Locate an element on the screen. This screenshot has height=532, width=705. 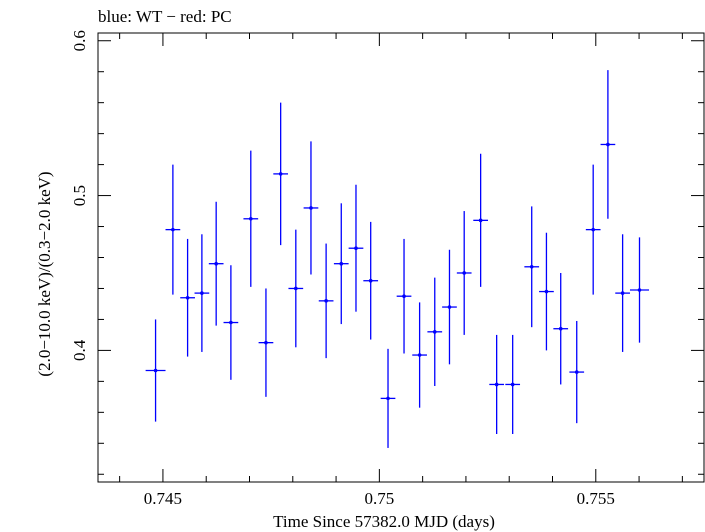
x-tick-label: 0.755 is located at coordinates (596, 498).